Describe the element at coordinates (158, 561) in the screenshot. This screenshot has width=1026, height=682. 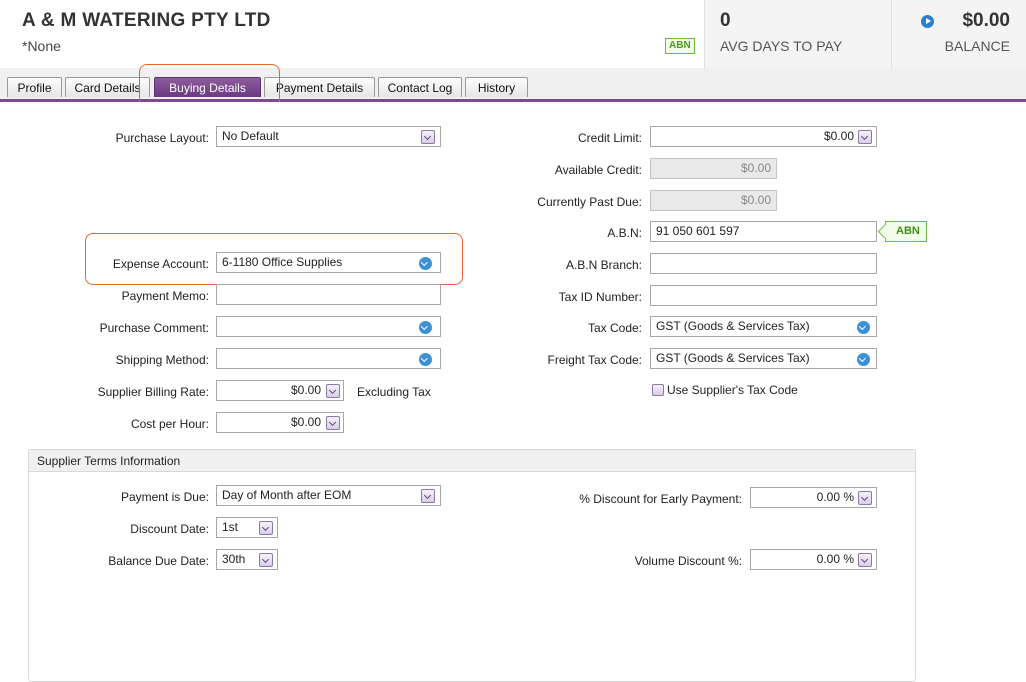
I see `balance-due-date-label: Balance Due Date:` at that location.